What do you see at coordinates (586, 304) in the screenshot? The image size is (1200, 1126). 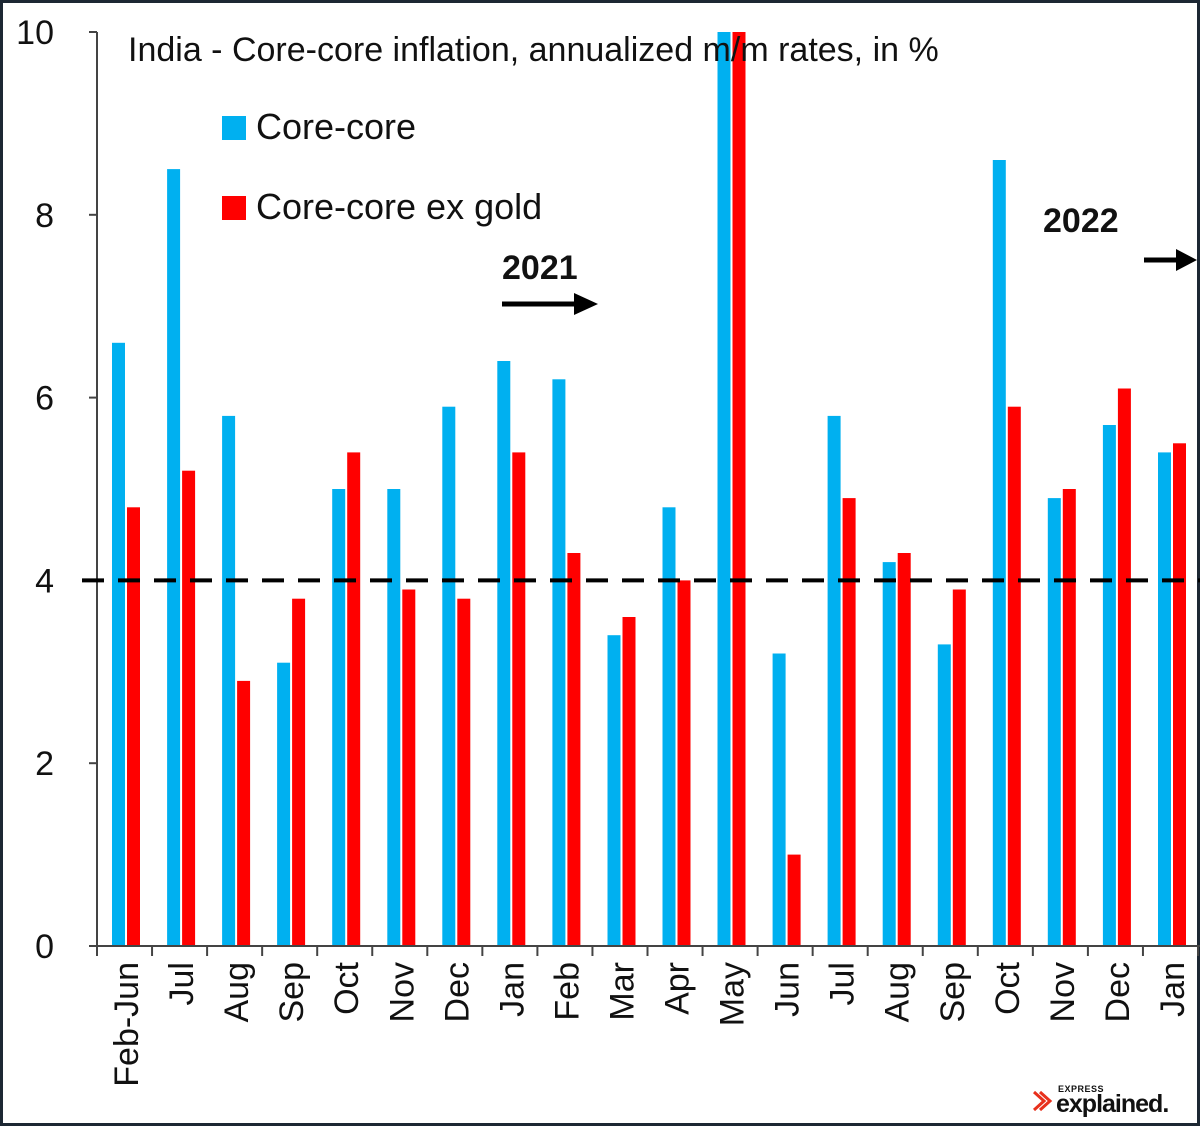 I see `annotation-2021-arrow-head` at bounding box center [586, 304].